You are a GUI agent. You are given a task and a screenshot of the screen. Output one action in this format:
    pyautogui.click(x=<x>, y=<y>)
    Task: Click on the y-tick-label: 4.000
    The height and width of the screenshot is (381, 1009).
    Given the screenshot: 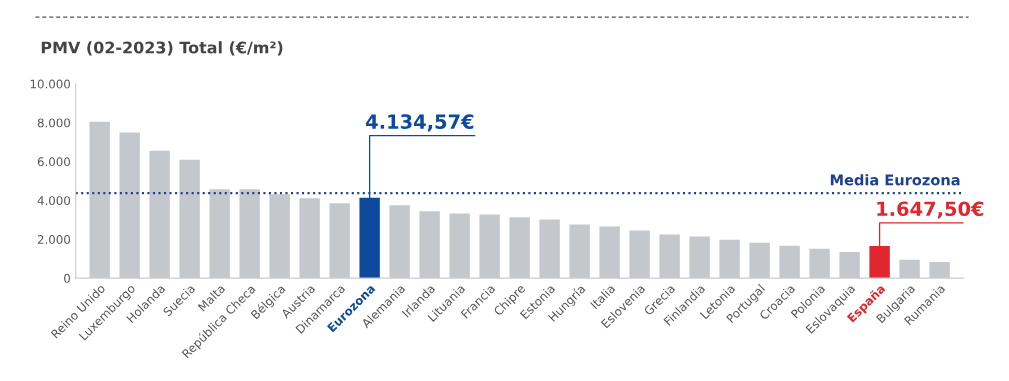 What is the action you would take?
    pyautogui.click(x=54, y=201)
    